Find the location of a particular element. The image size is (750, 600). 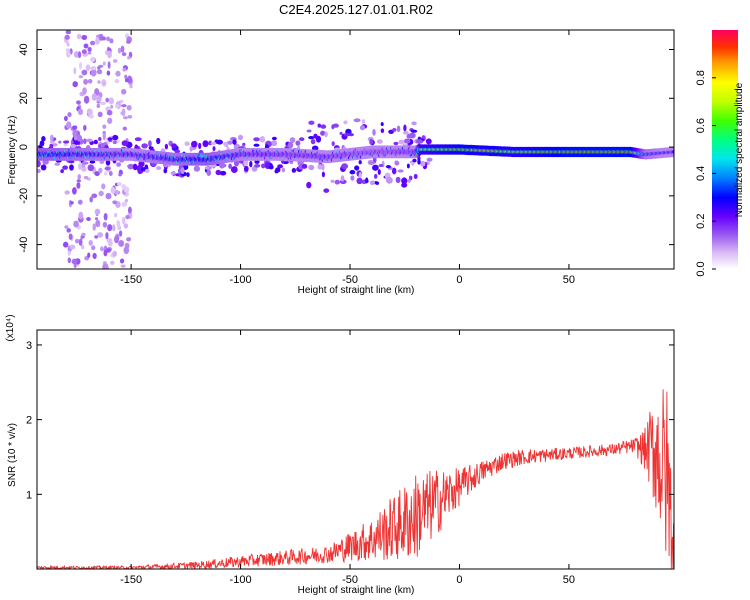

y-tick-label: 40 is located at coordinates (24, 49).